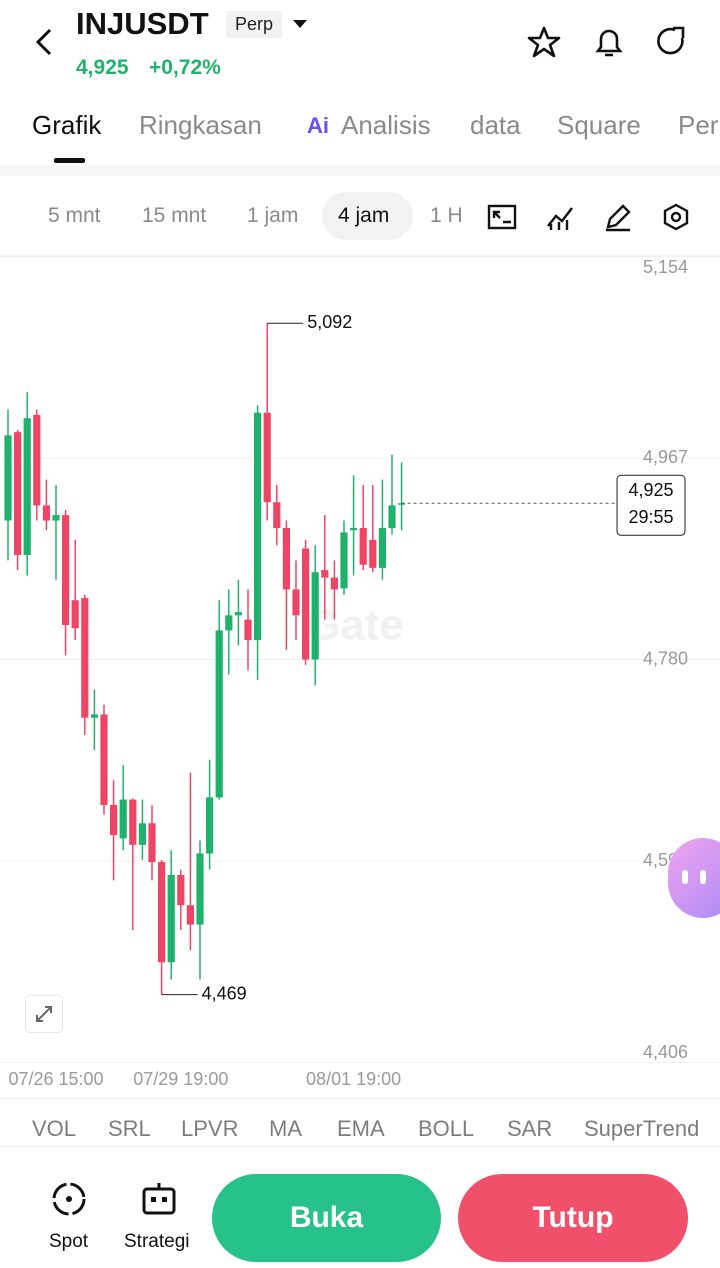  I want to click on close-button: Tutup, so click(573, 1218).